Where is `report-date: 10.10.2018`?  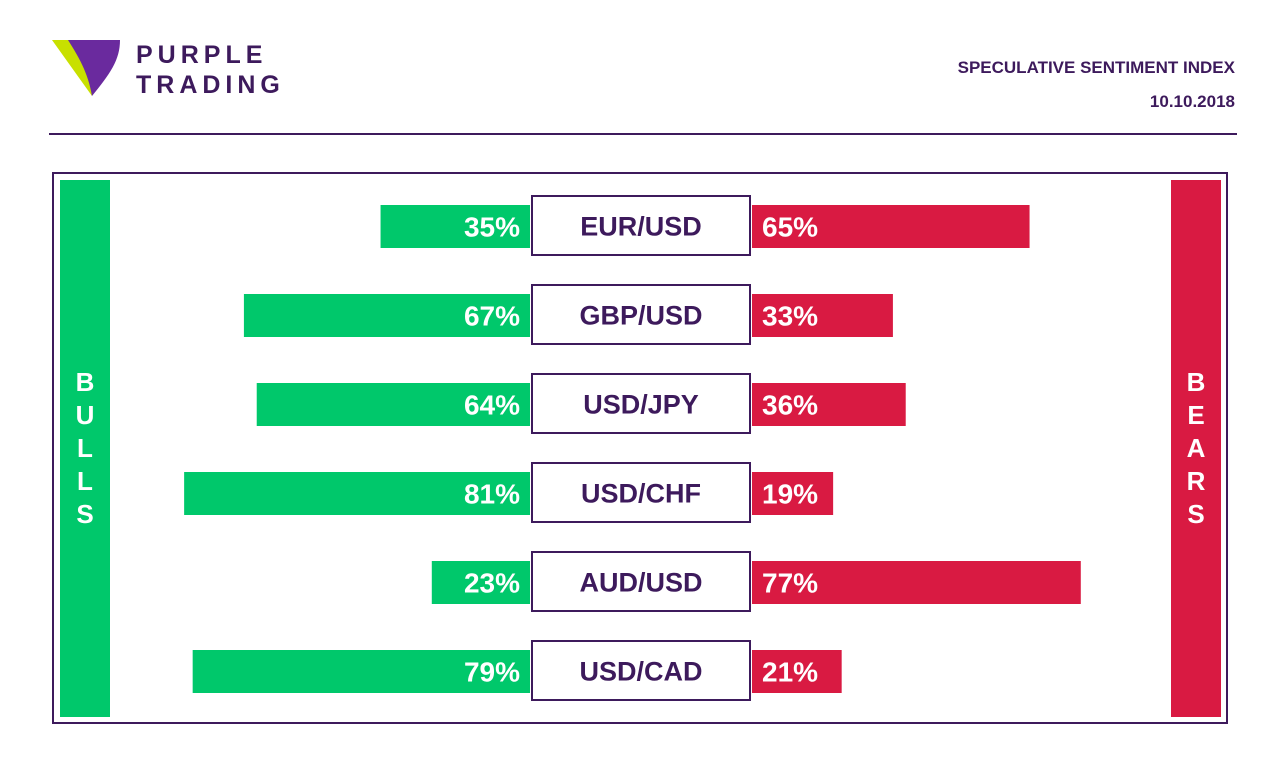 report-date: 10.10.2018 is located at coordinates (1192, 101).